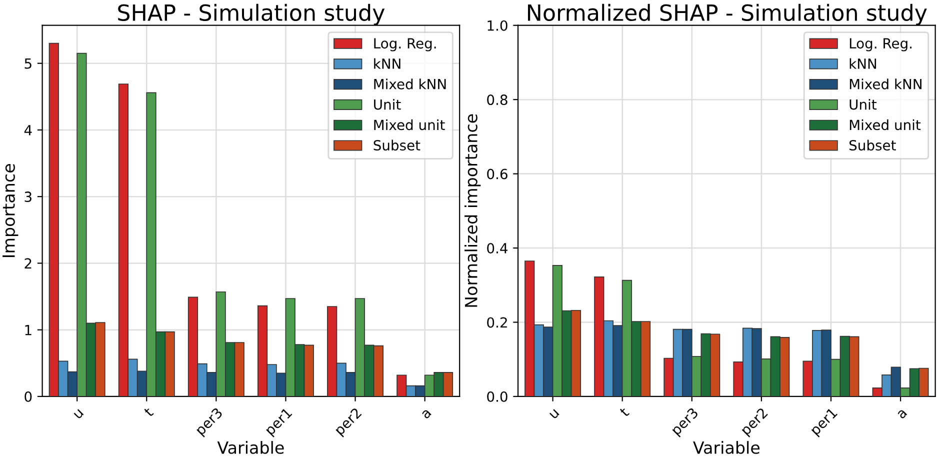 The image size is (940, 461). What do you see at coordinates (28, 396) in the screenshot?
I see `y-tick-label: 0` at bounding box center [28, 396].